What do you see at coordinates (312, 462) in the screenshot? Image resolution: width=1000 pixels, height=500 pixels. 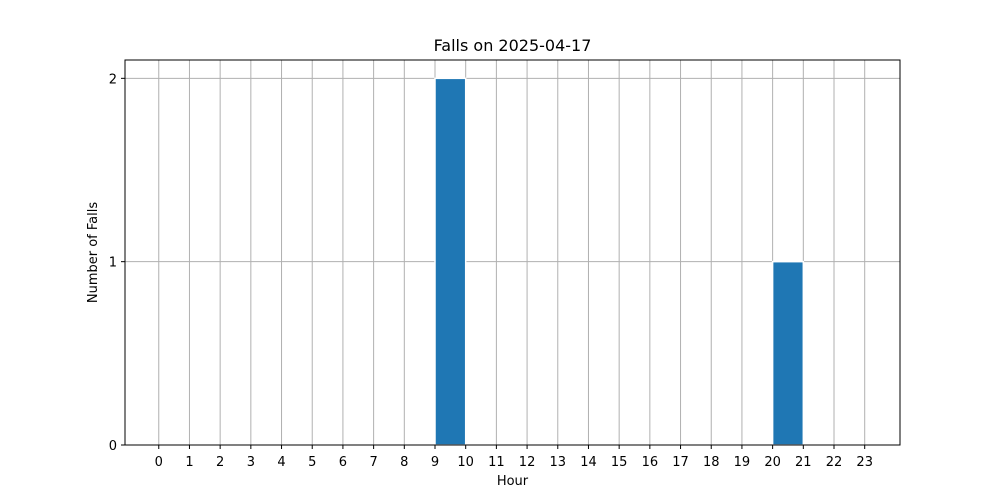 I see `x-tick-label: 5` at bounding box center [312, 462].